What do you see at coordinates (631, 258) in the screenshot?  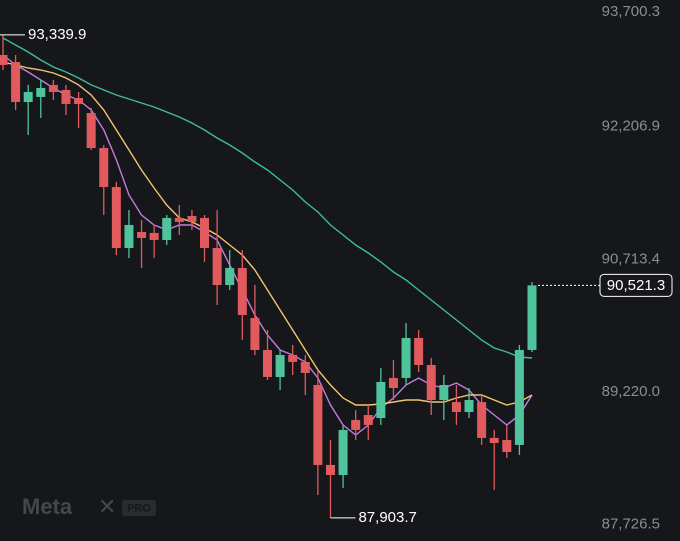 I see `y-tick-label: 90,713.4` at bounding box center [631, 258].